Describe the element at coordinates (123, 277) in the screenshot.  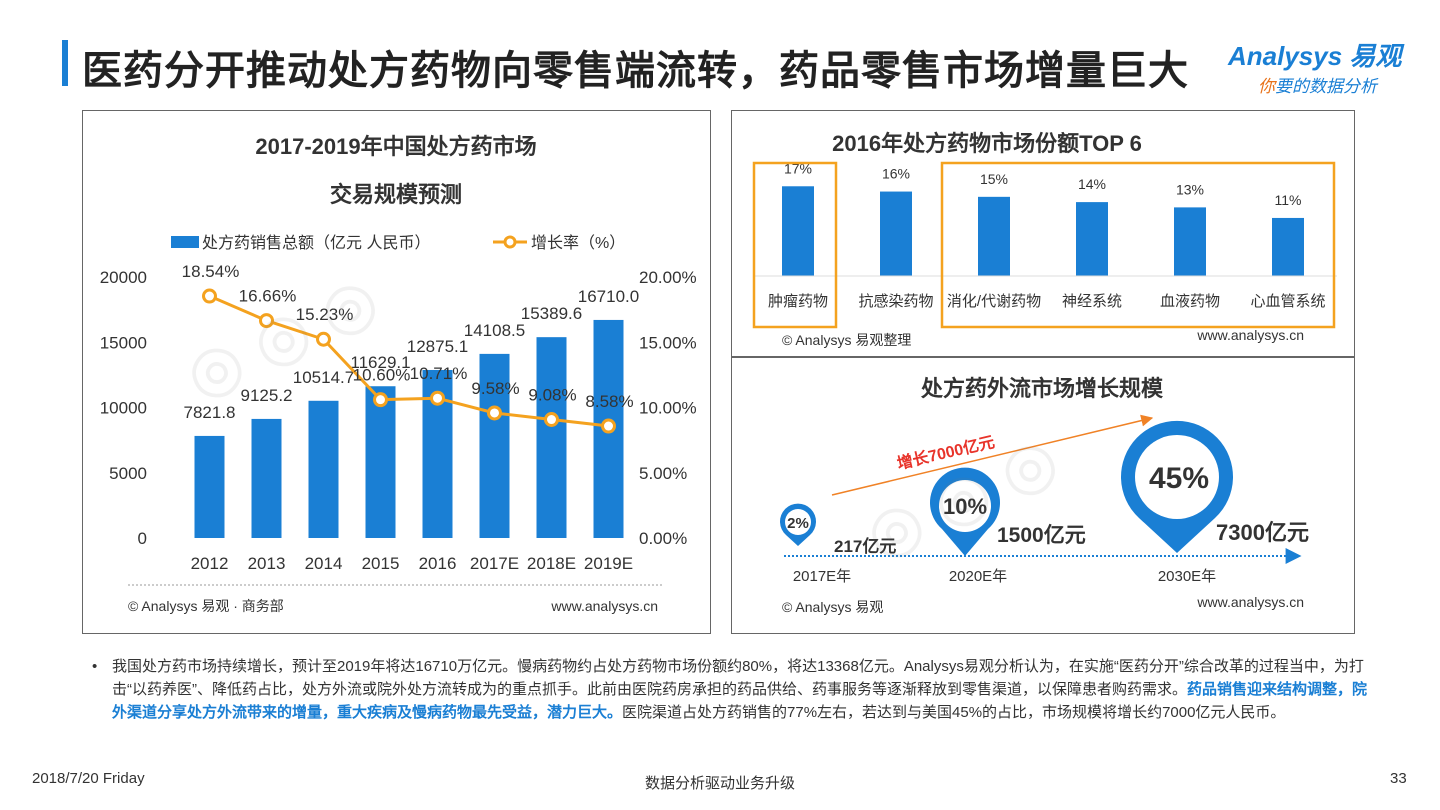
I see `left-tick-label: 20000` at that location.